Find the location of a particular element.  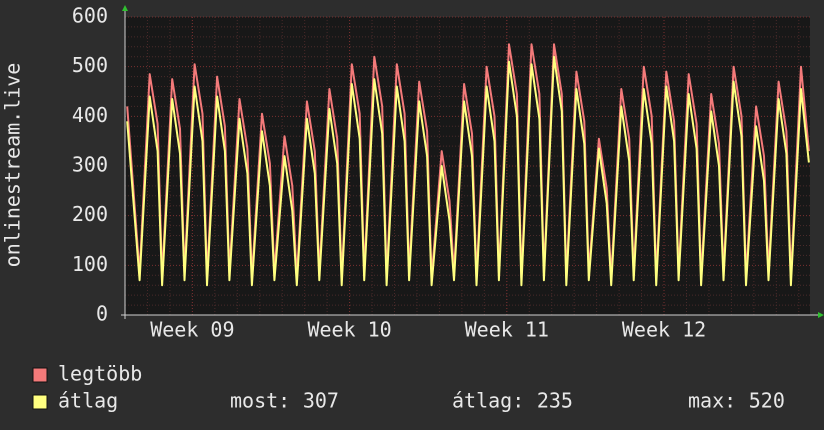

y-tick-label: 600 is located at coordinates (90, 16).